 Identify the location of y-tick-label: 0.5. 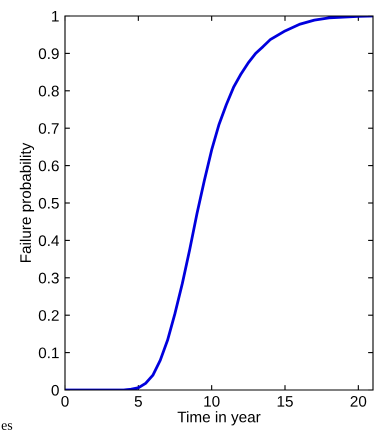
(48, 203).